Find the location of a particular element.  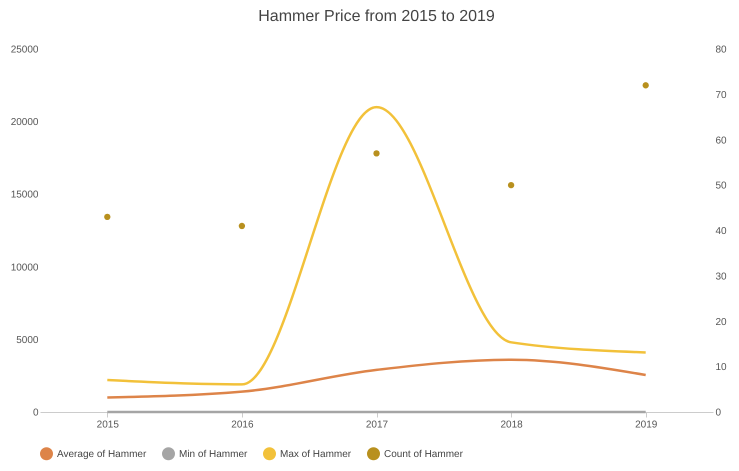

x-tick-label: 2016 is located at coordinates (242, 425).